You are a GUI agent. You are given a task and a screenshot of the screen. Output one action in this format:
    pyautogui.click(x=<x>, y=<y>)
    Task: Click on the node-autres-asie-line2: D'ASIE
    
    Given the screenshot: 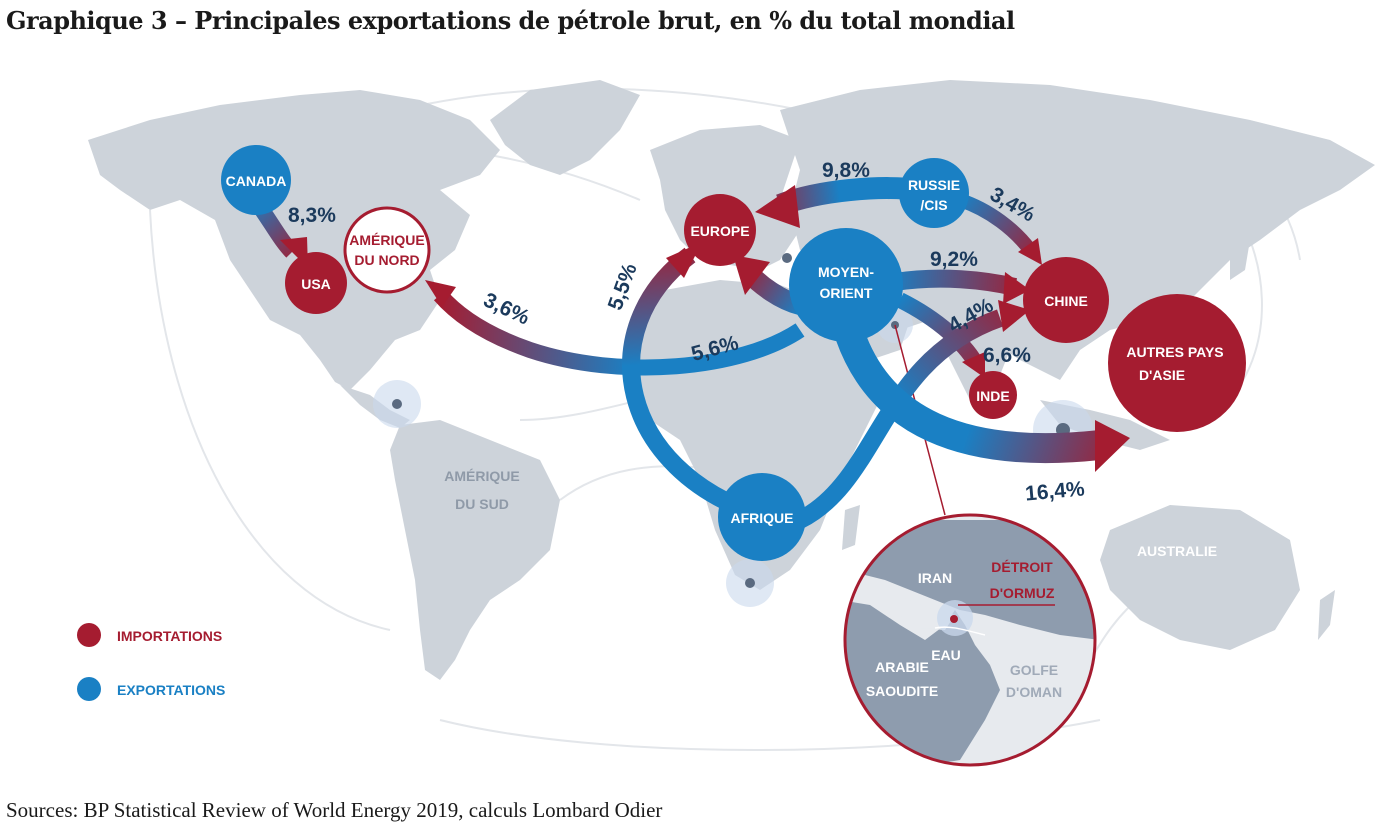 What is the action you would take?
    pyautogui.click(x=1162, y=375)
    